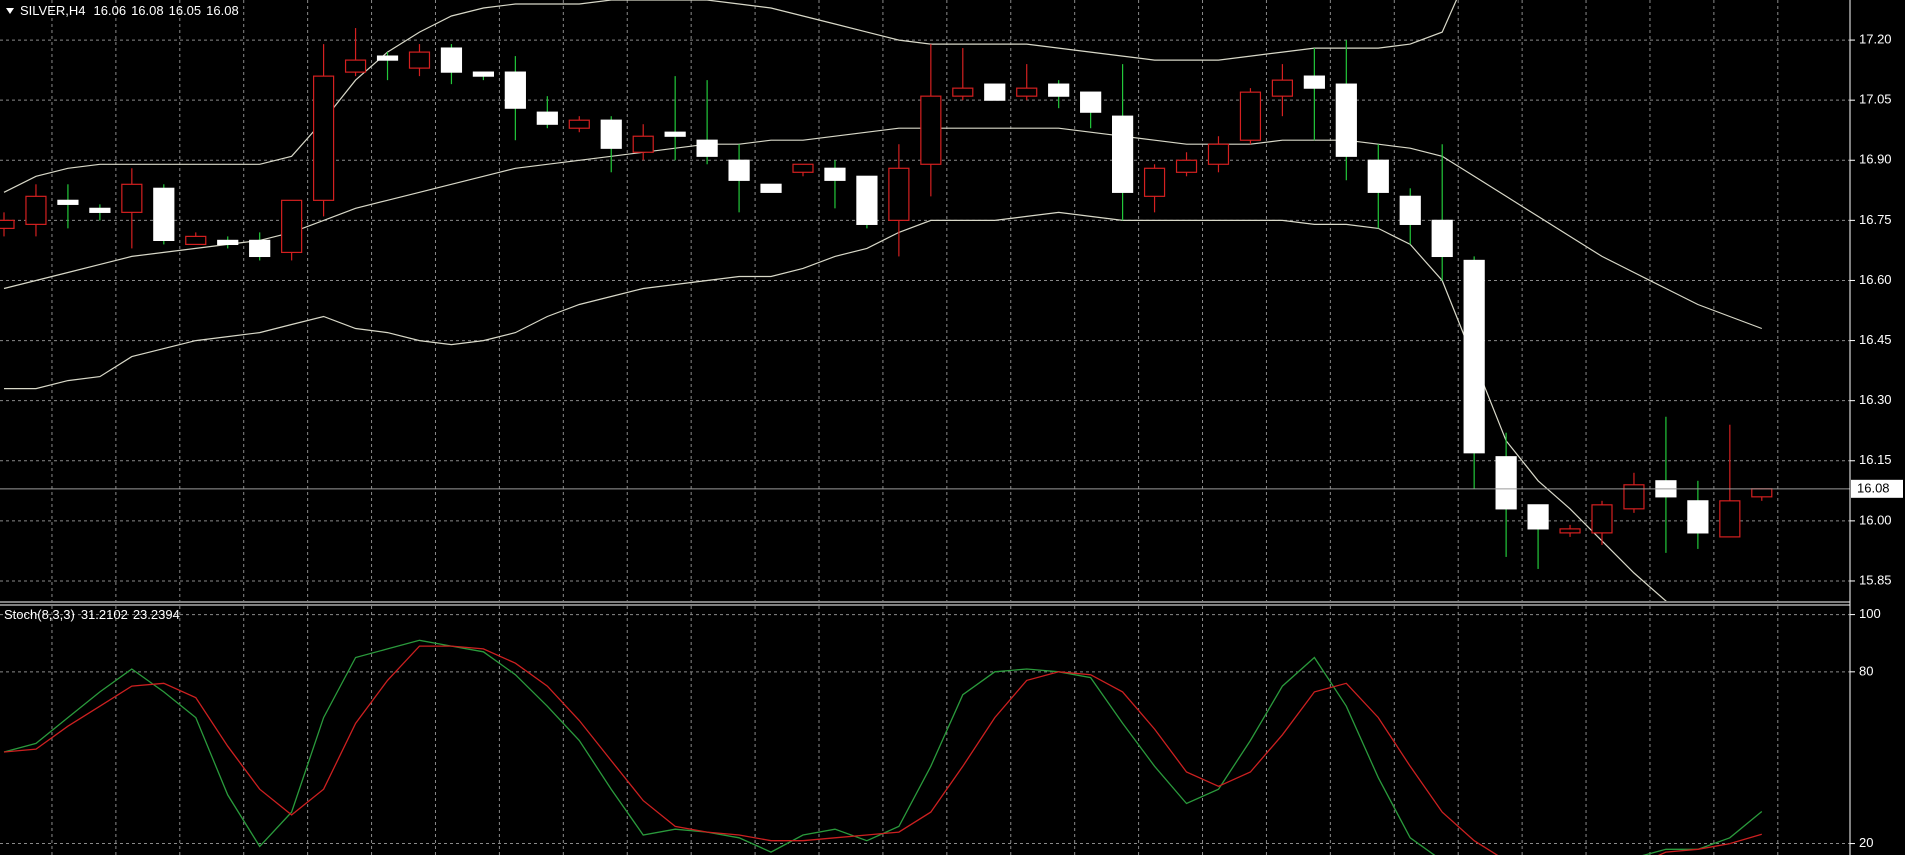  I want to click on y-tick-label: 16.30, so click(1875, 399).